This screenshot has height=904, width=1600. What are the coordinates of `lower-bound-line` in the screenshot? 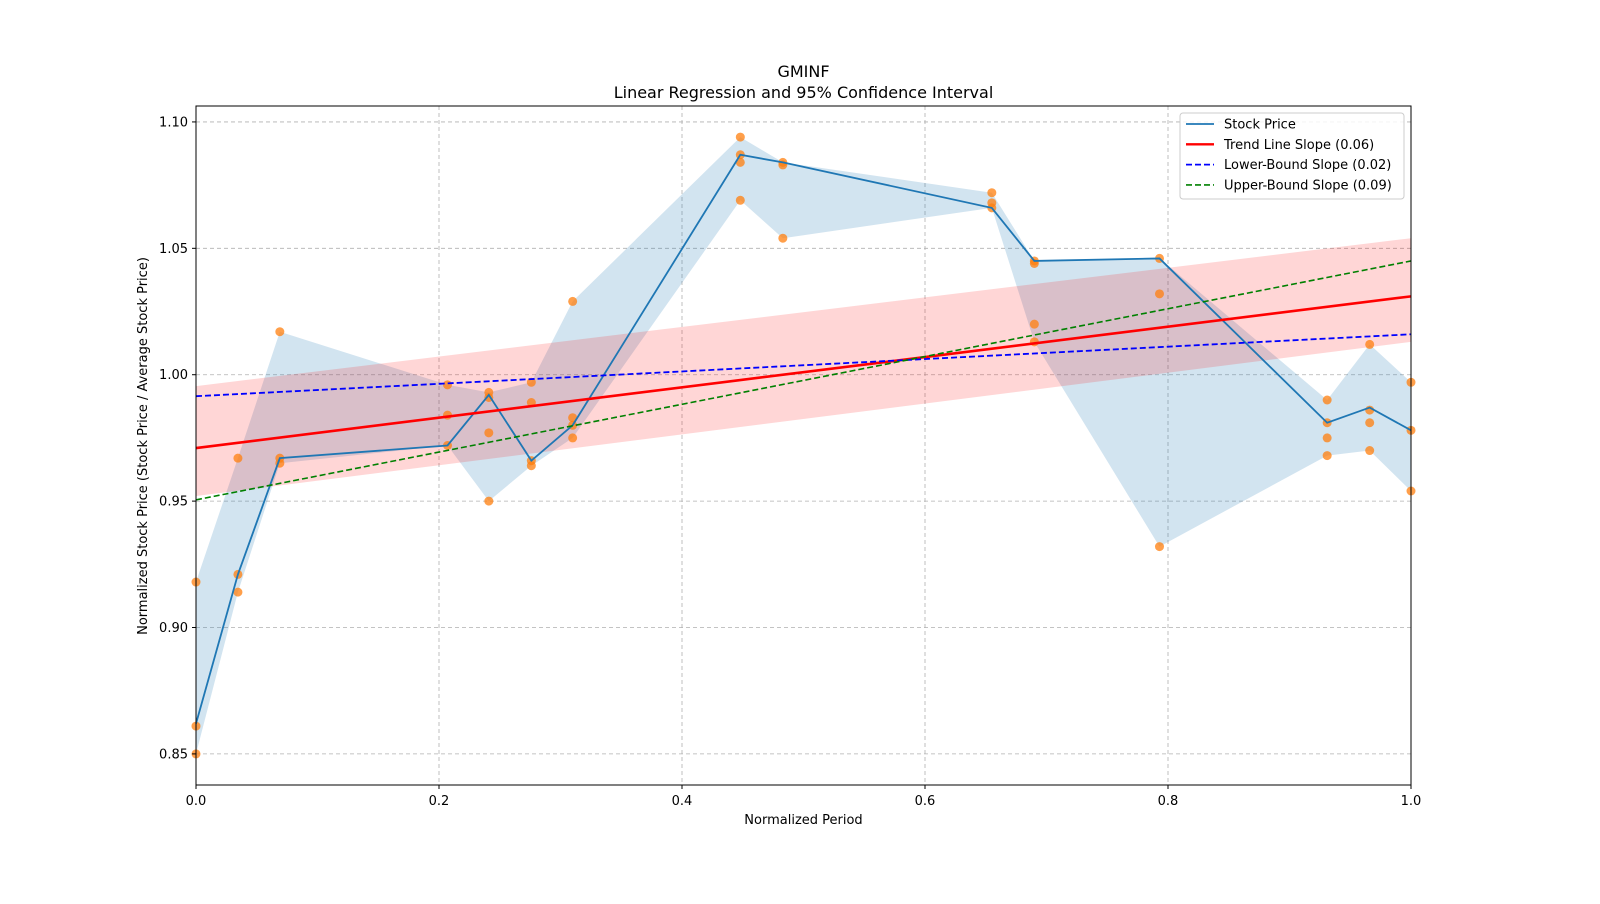 It's located at (803, 365).